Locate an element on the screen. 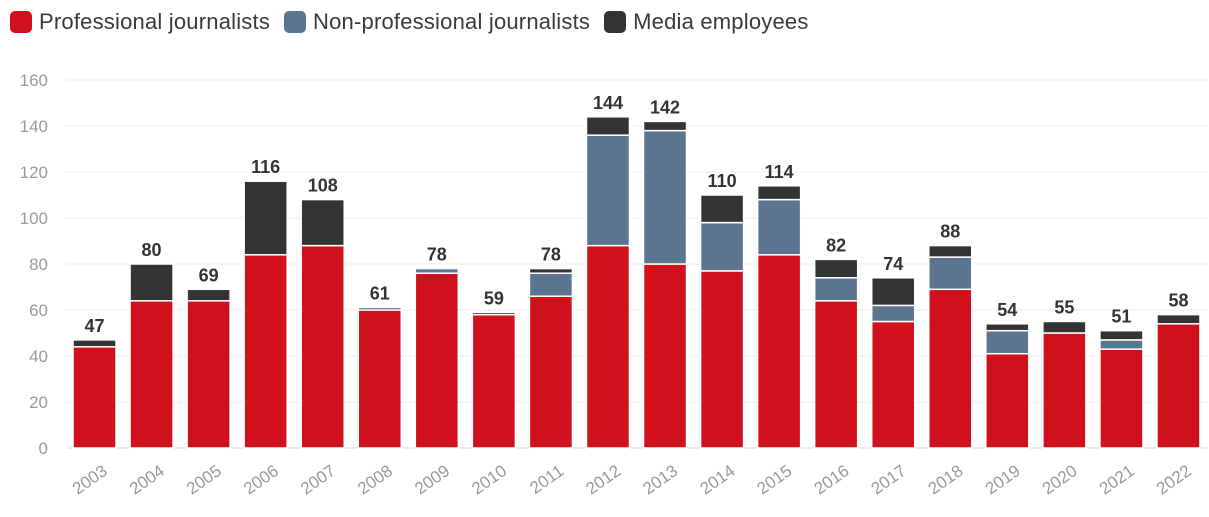 This screenshot has width=1209, height=517. bar-2003-media-employees is located at coordinates (94, 343).